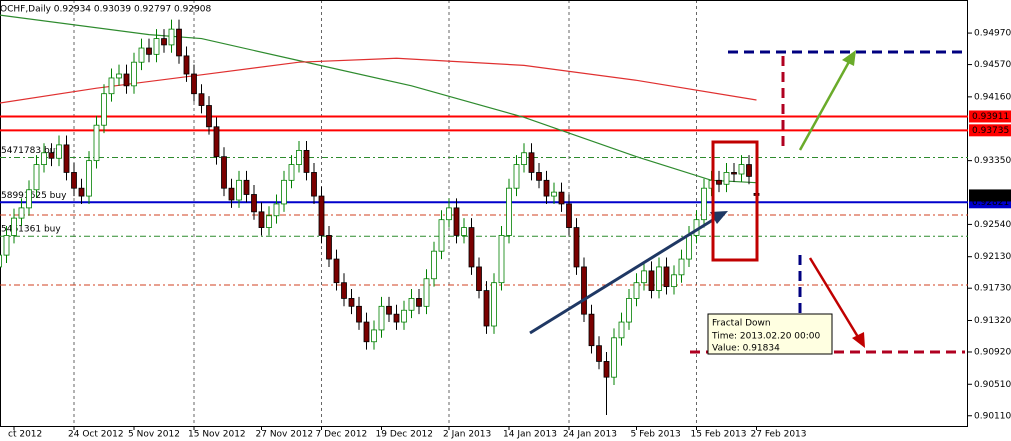 The image size is (1011, 441). Describe the element at coordinates (992, 289) in the screenshot. I see `y-tick-label: 0.91730` at that location.